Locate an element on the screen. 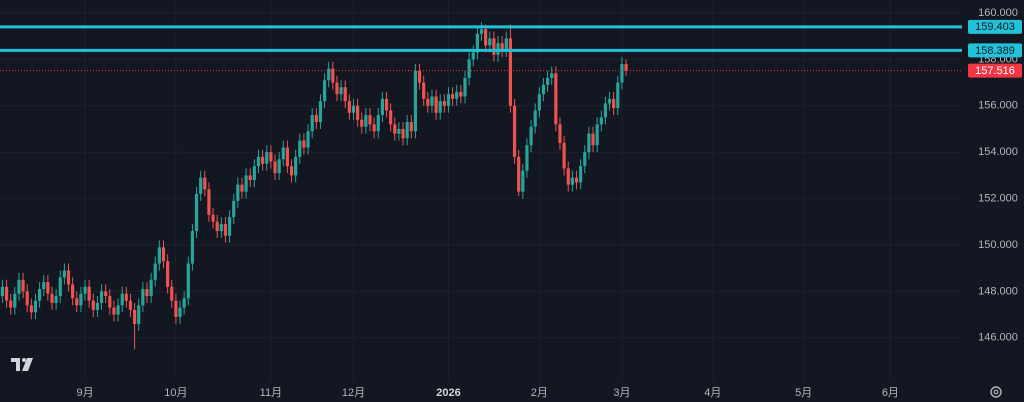  last-price-label: 157.516 is located at coordinates (995, 71).